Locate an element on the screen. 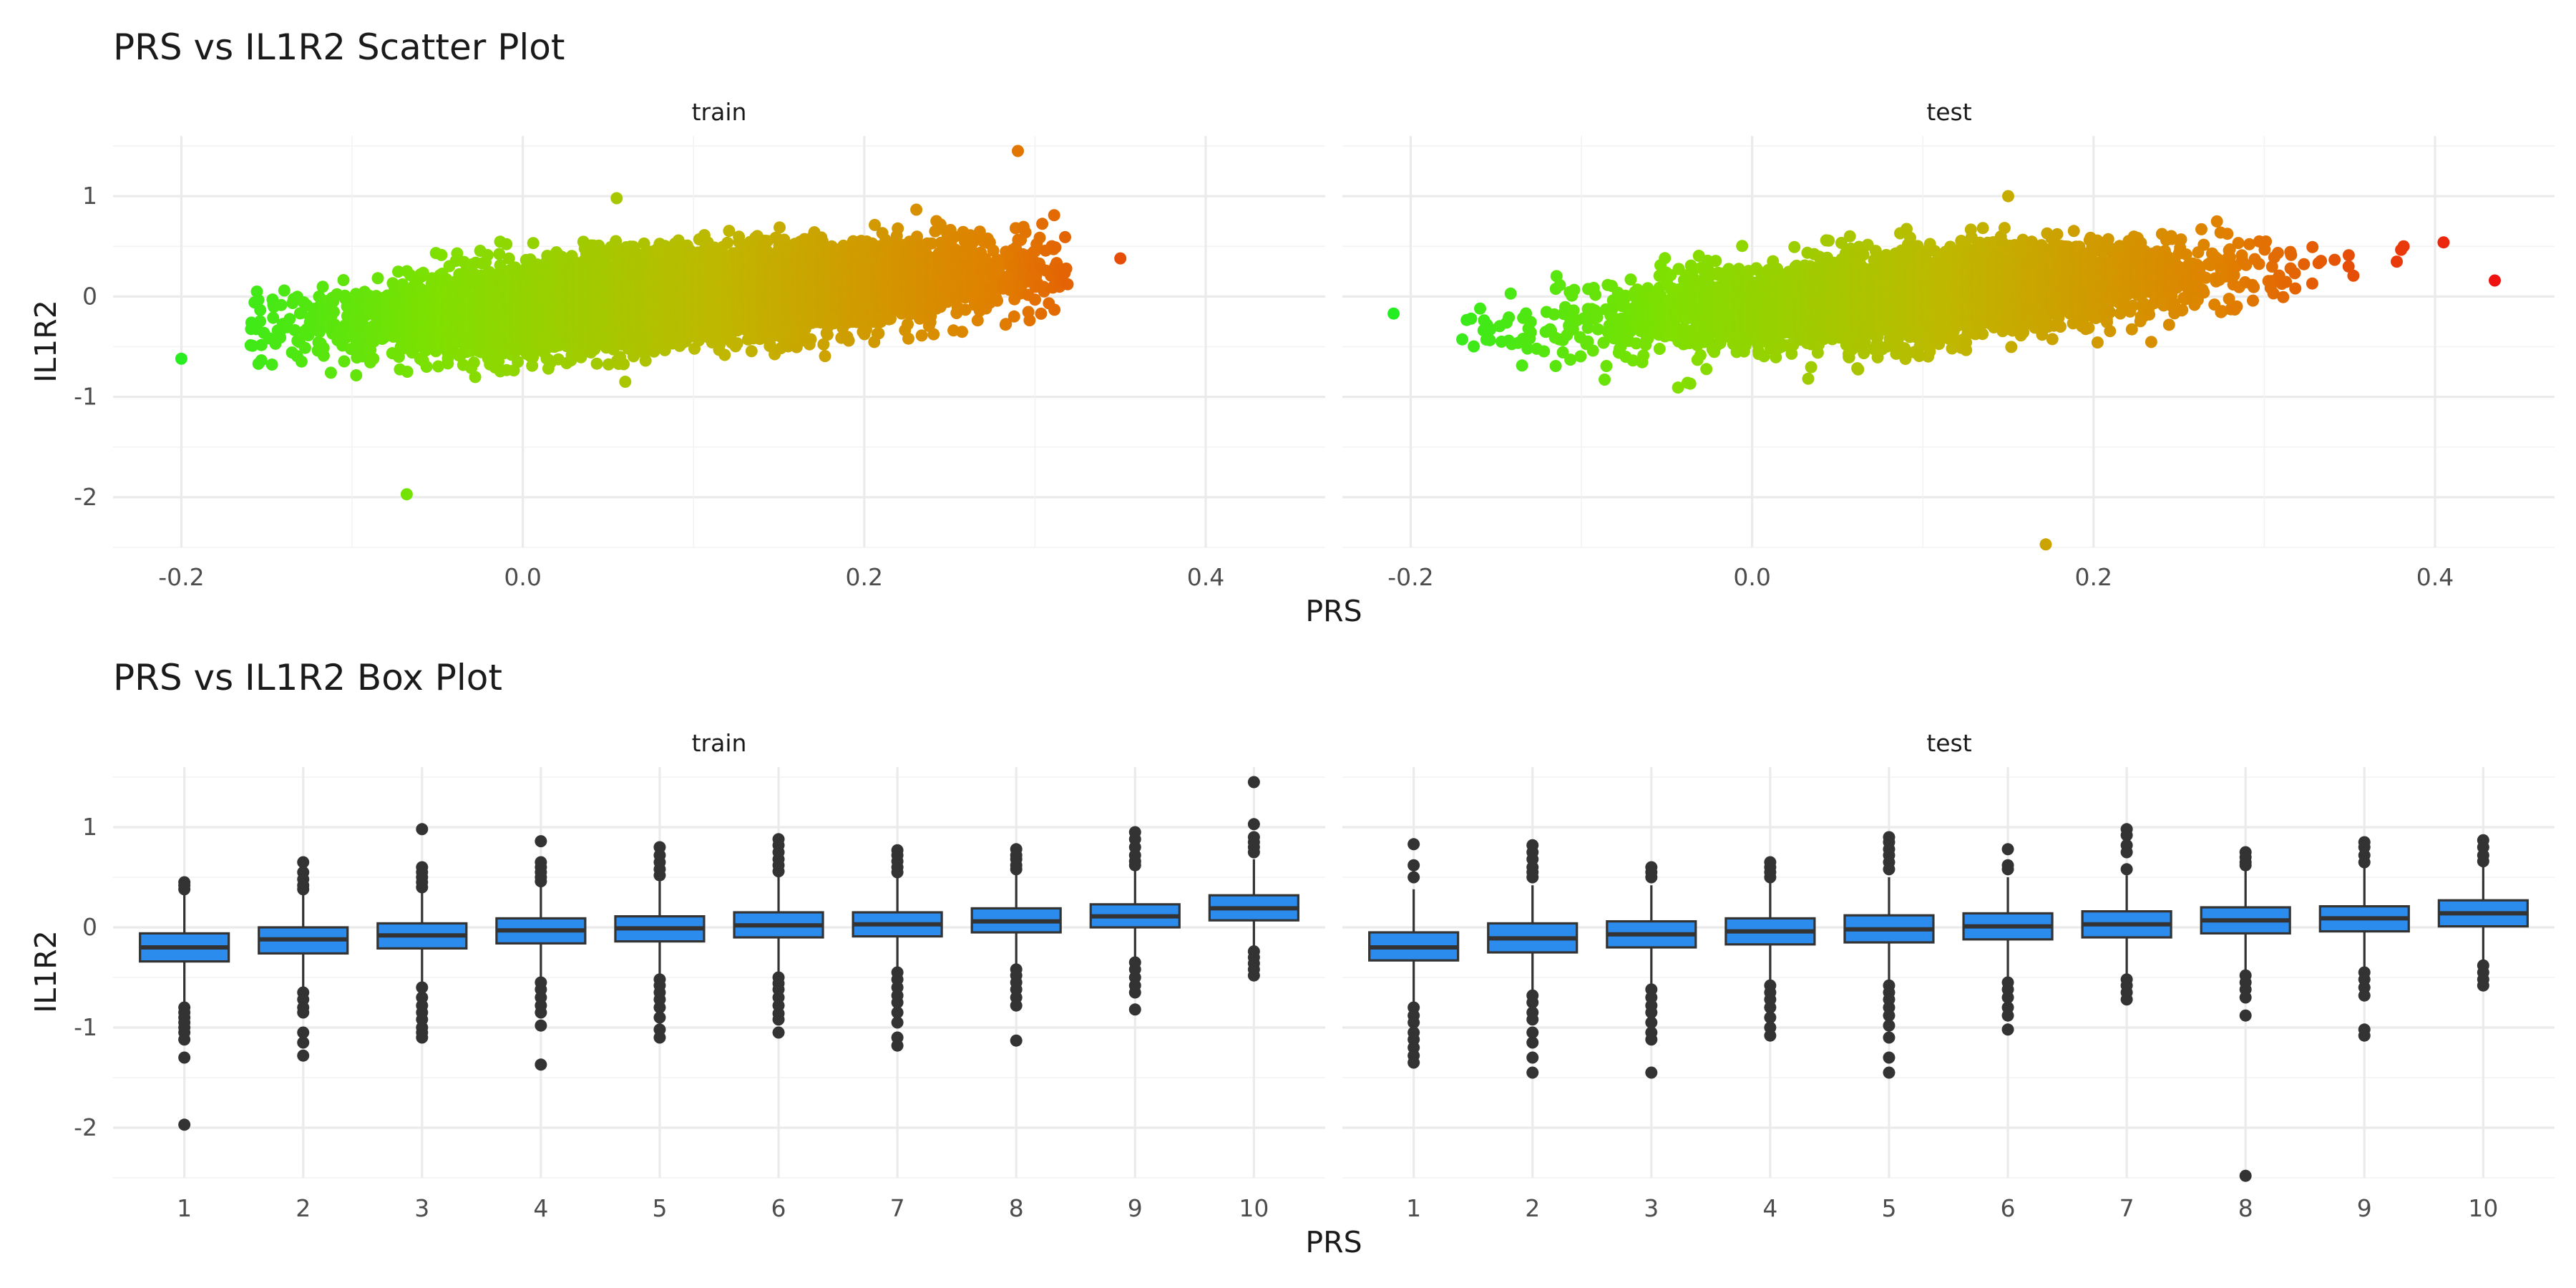  scatter-y-axis-label: IL1R2 is located at coordinates (46, 341).